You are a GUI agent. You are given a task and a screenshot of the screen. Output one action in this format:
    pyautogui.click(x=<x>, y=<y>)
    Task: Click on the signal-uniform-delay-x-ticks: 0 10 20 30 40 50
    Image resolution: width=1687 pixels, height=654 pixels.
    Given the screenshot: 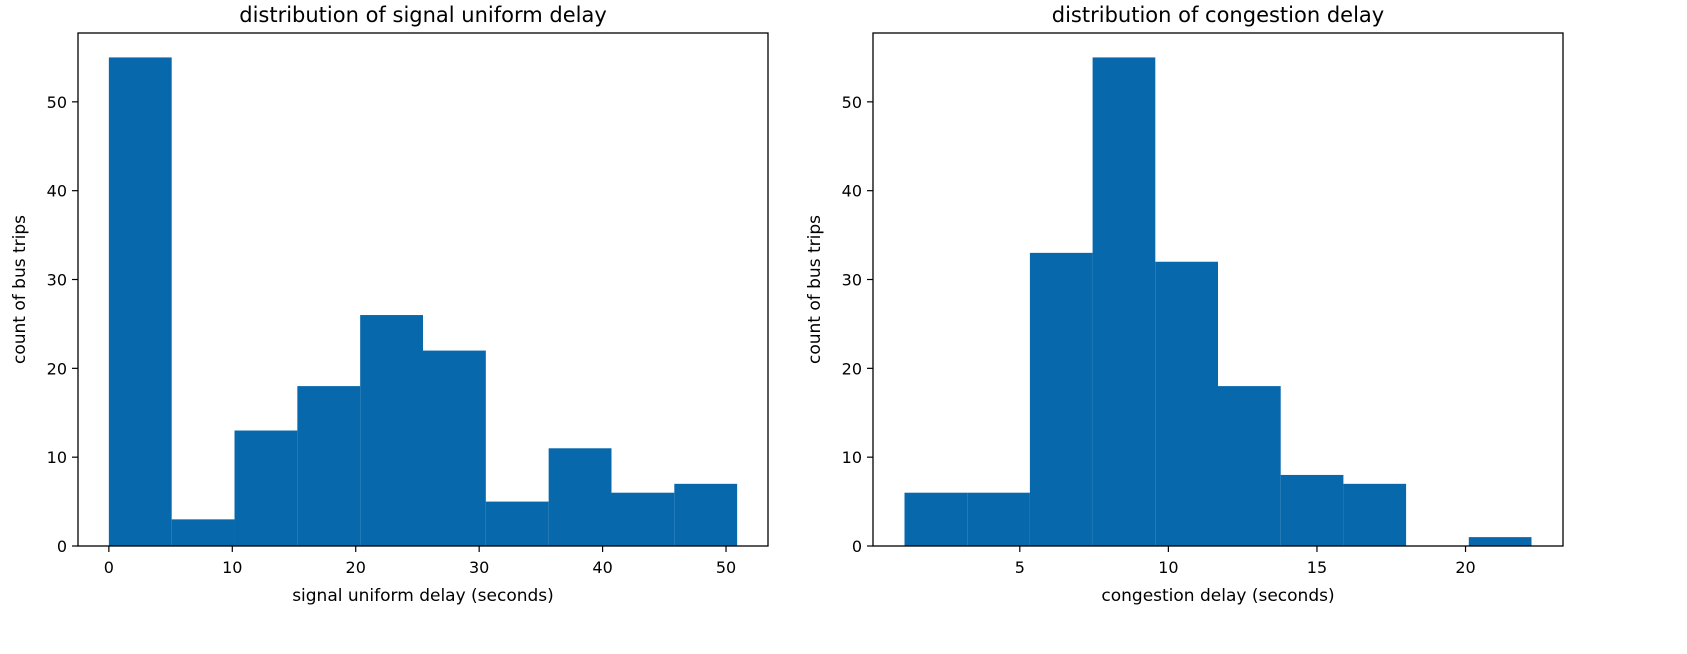 What is the action you would take?
    pyautogui.click(x=420, y=561)
    